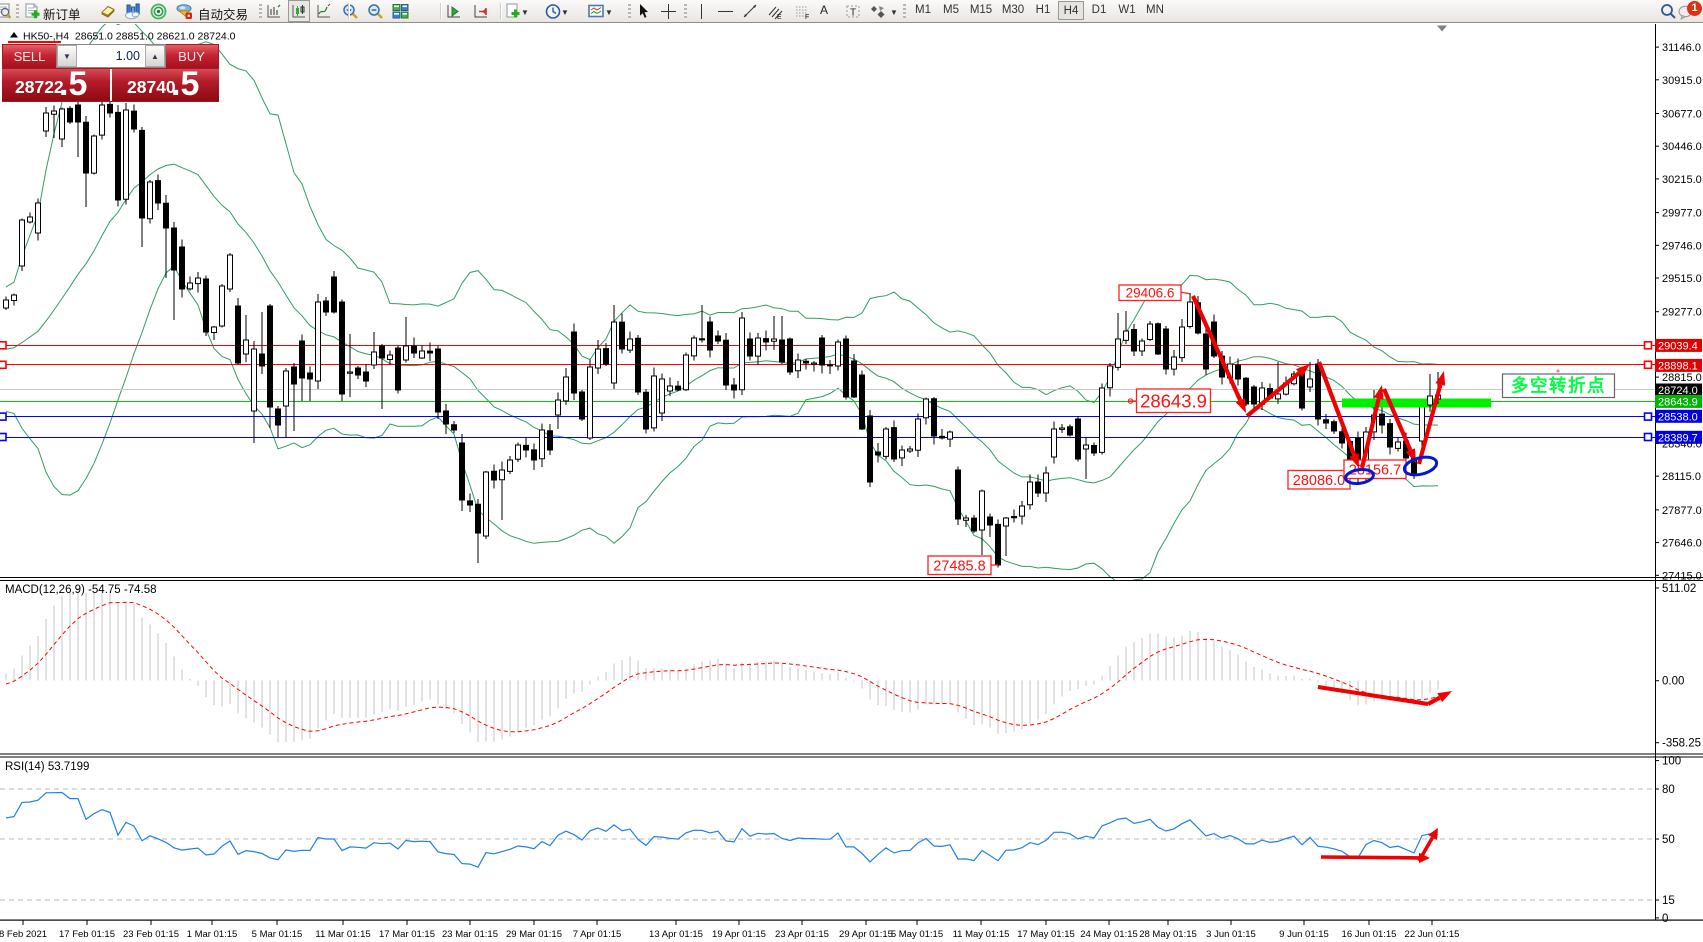 This screenshot has width=1703, height=942. What do you see at coordinates (1682, 576) in the screenshot?
I see `svg-text: 27415.0` at bounding box center [1682, 576].